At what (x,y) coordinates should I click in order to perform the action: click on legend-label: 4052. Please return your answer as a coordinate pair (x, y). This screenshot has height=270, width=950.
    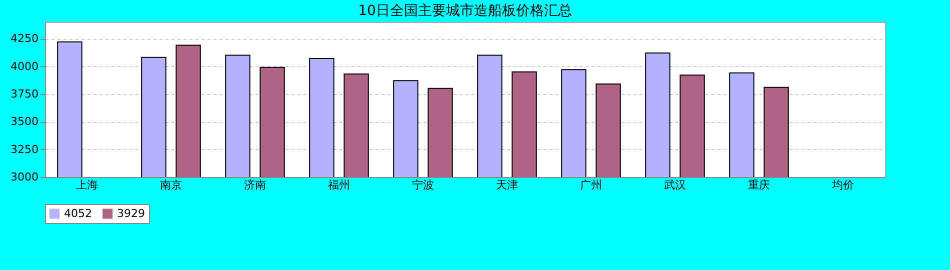
    Looking at the image, I should click on (78, 213).